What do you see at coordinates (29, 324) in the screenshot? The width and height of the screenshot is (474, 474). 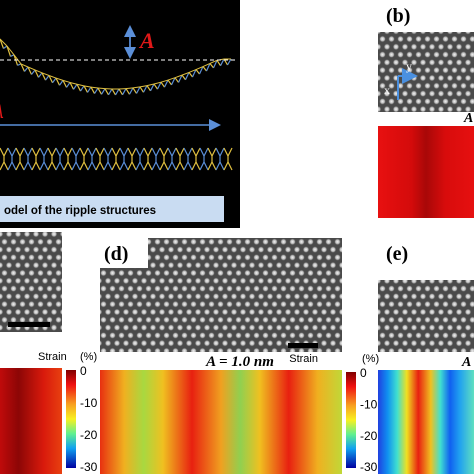 I see `scale-bar` at bounding box center [29, 324].